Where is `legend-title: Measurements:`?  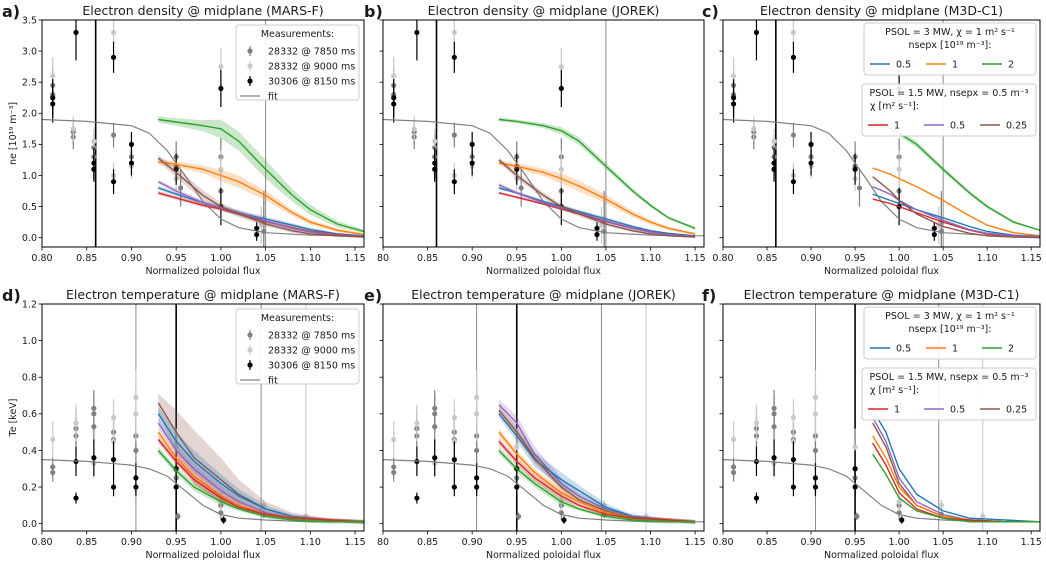
legend-title: Measurements: is located at coordinates (297, 318).